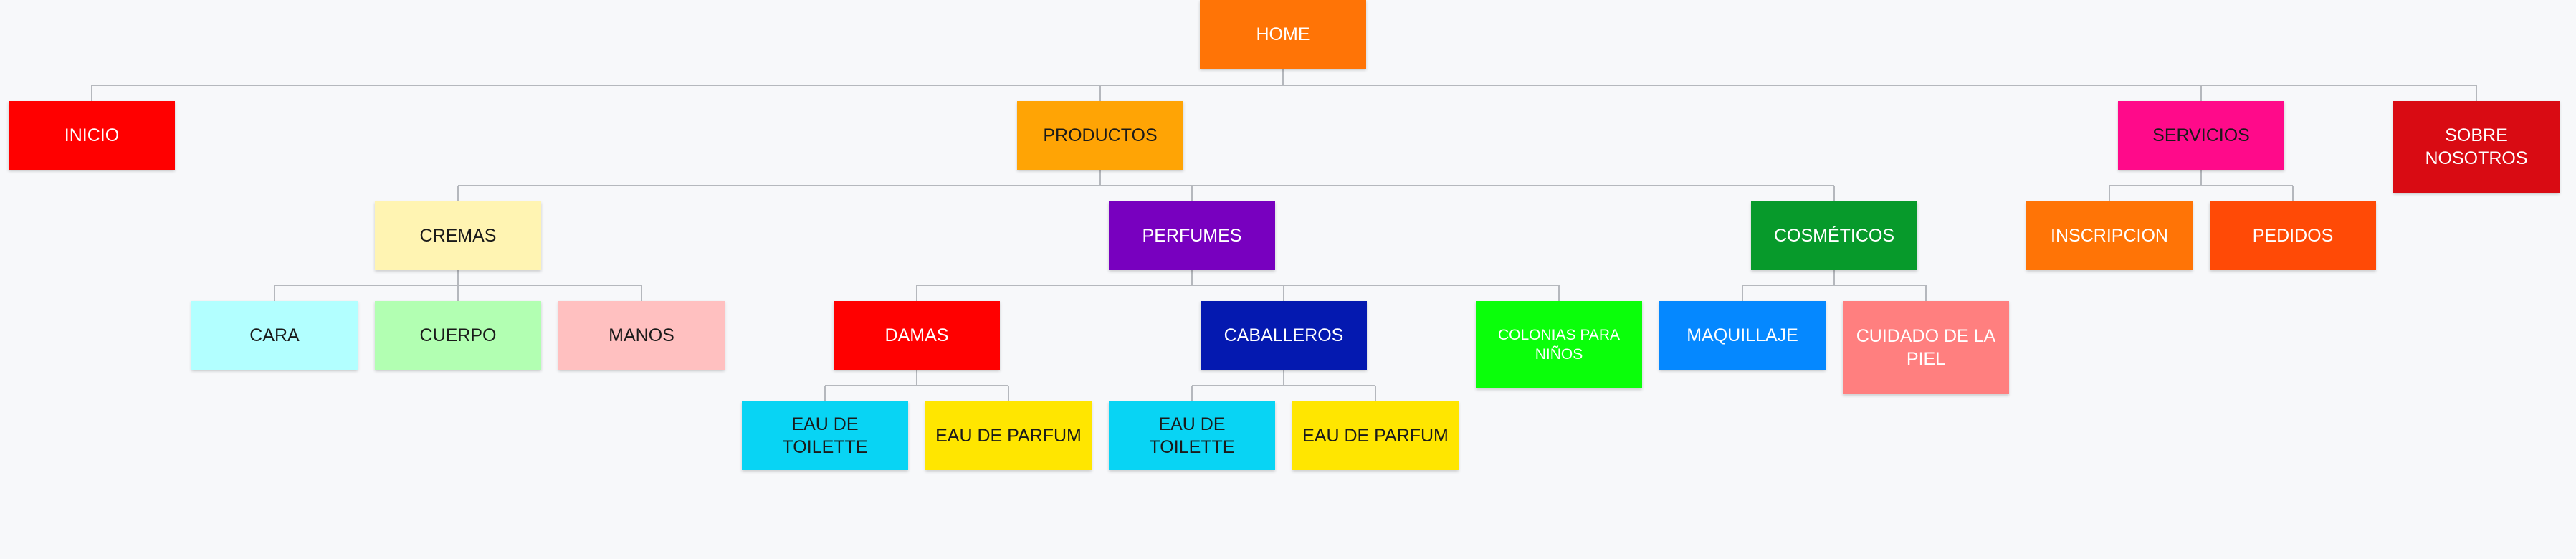 The height and width of the screenshot is (559, 2576). I want to click on connector-perfumes, so click(1238, 285).